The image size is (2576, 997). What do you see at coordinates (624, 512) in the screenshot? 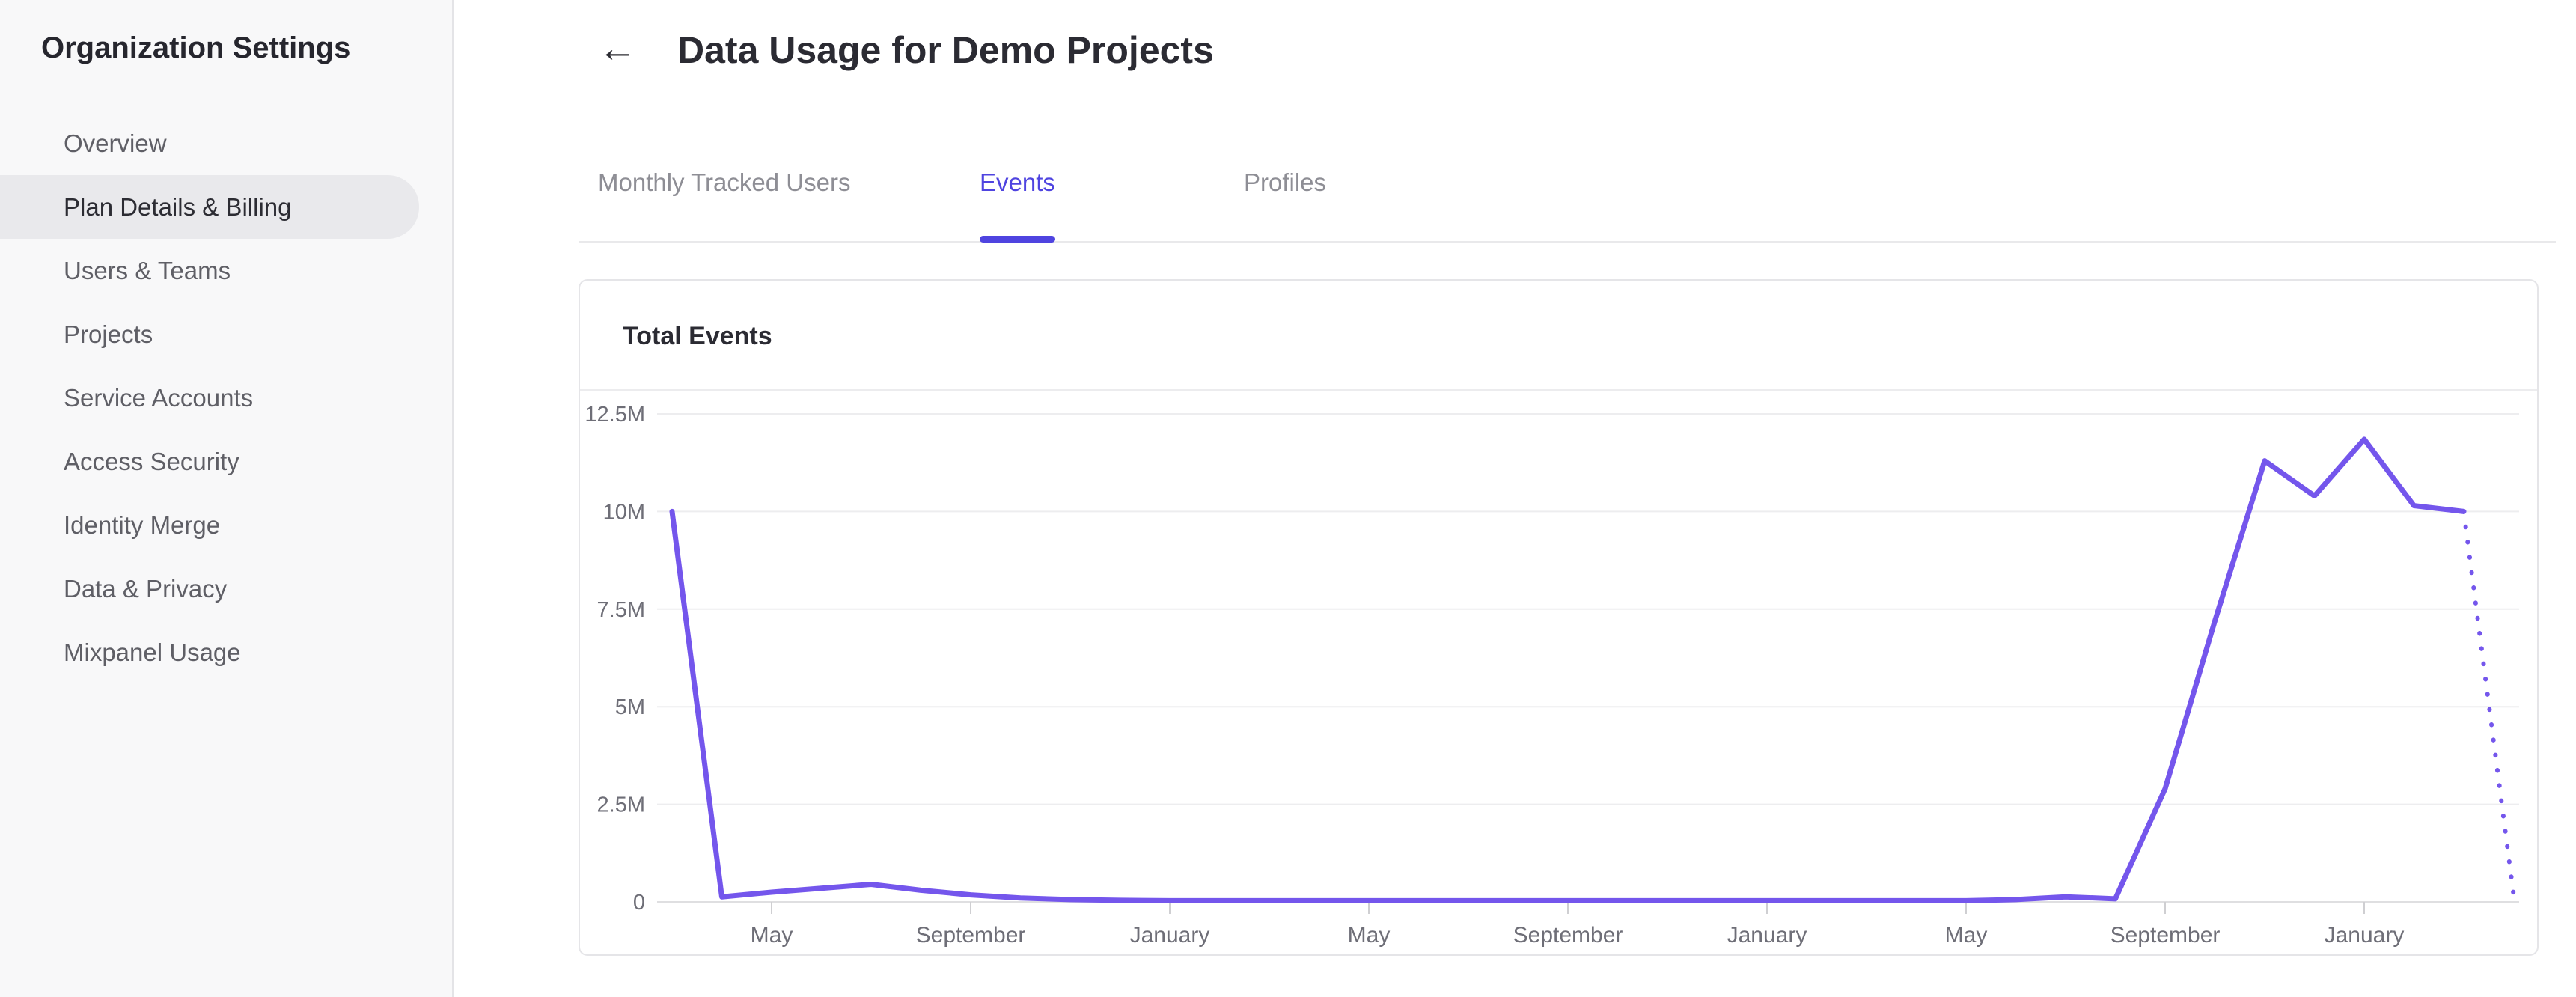
I see `y-axis-label: 10M` at bounding box center [624, 512].